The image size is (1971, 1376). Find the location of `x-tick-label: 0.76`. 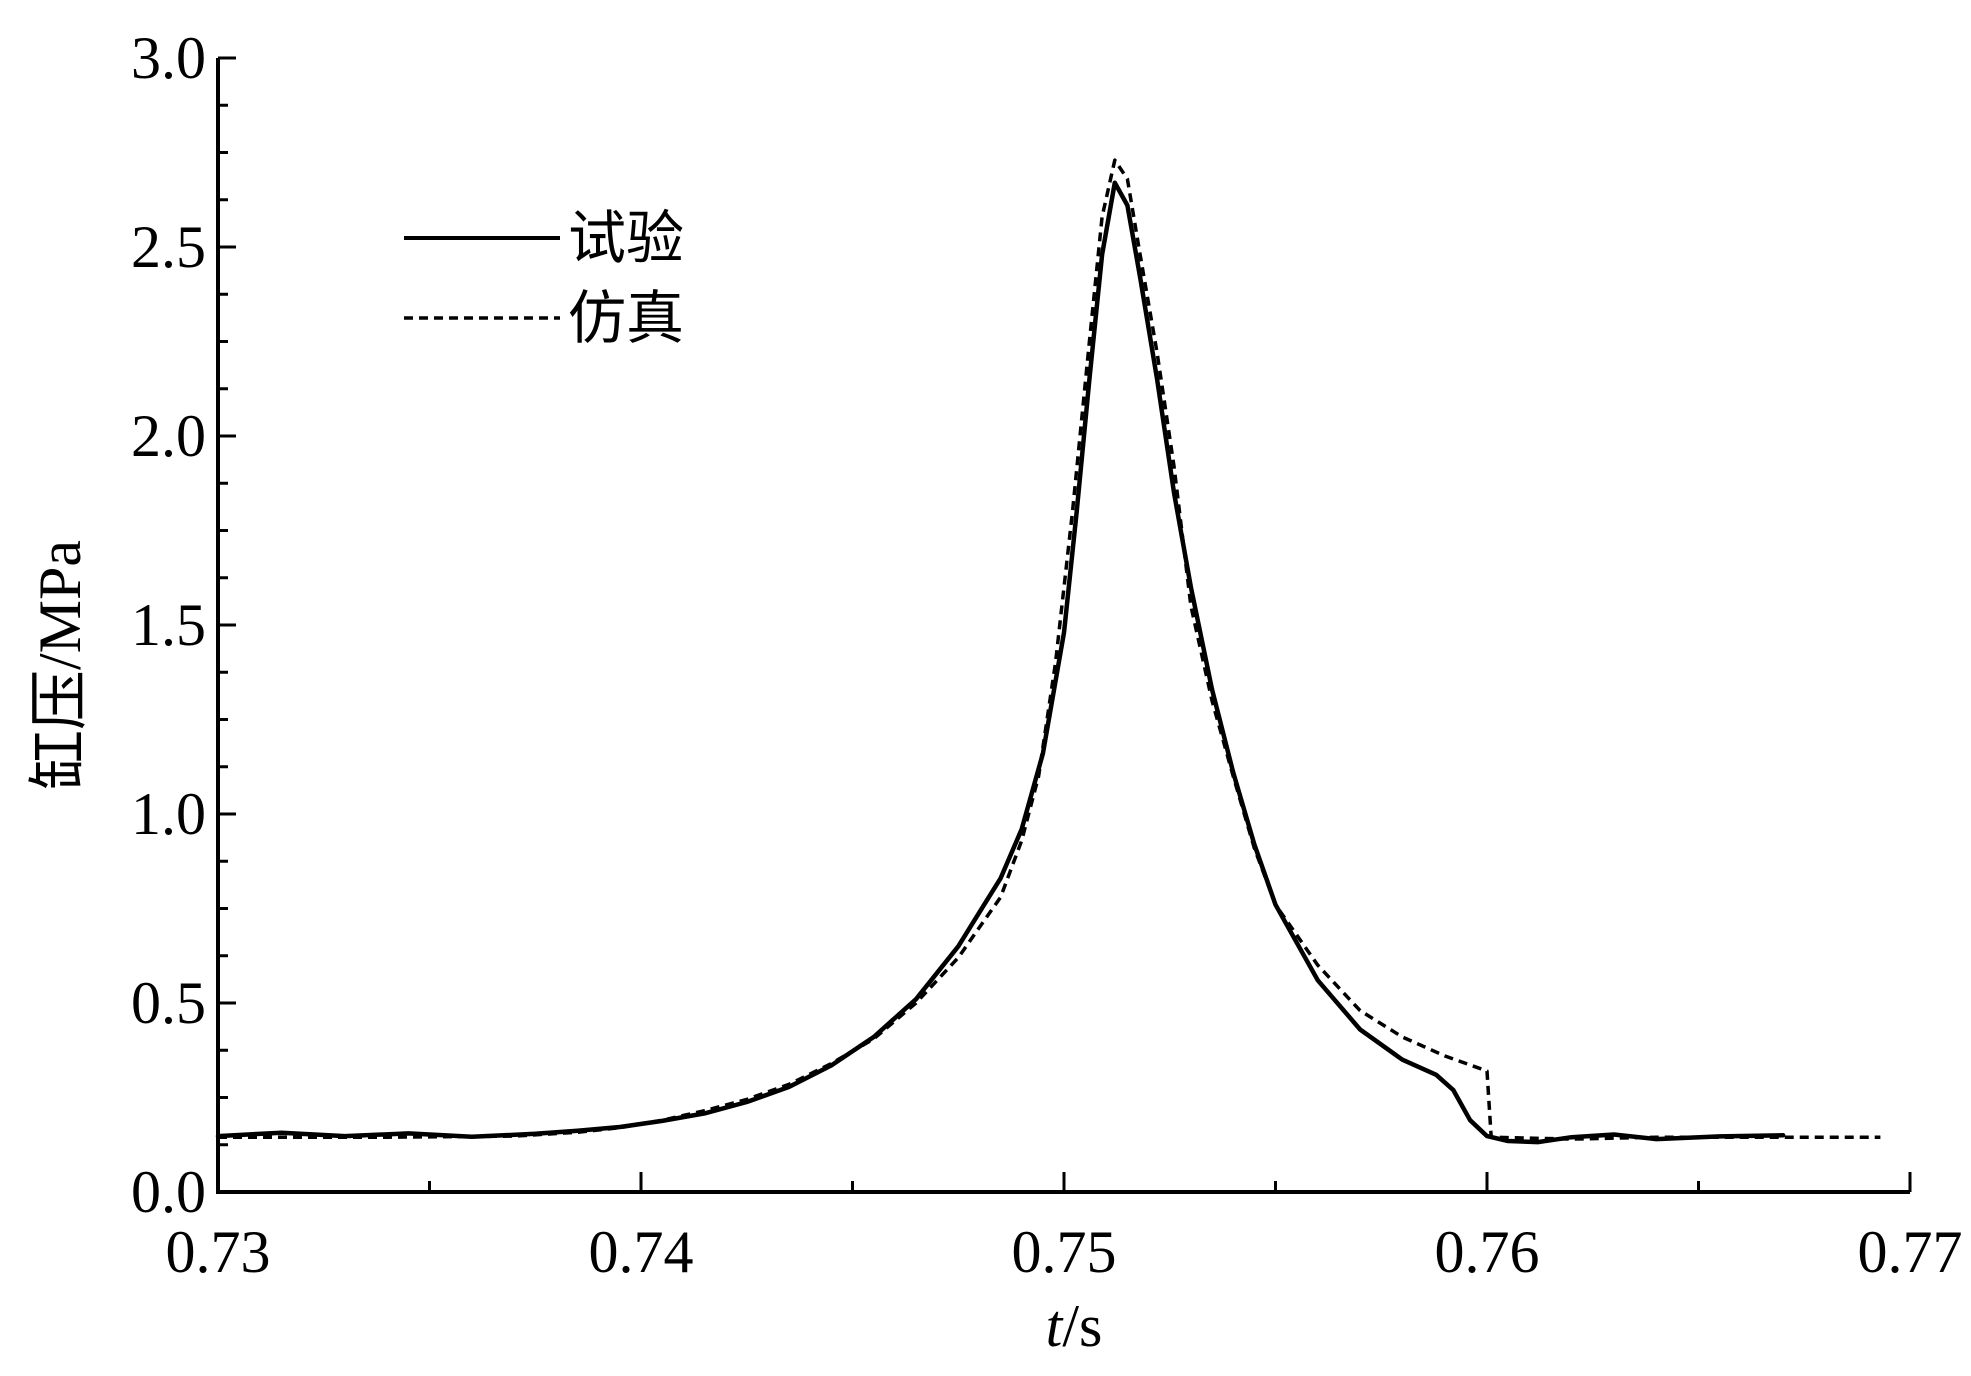

x-tick-label: 0.76 is located at coordinates (1487, 1252).